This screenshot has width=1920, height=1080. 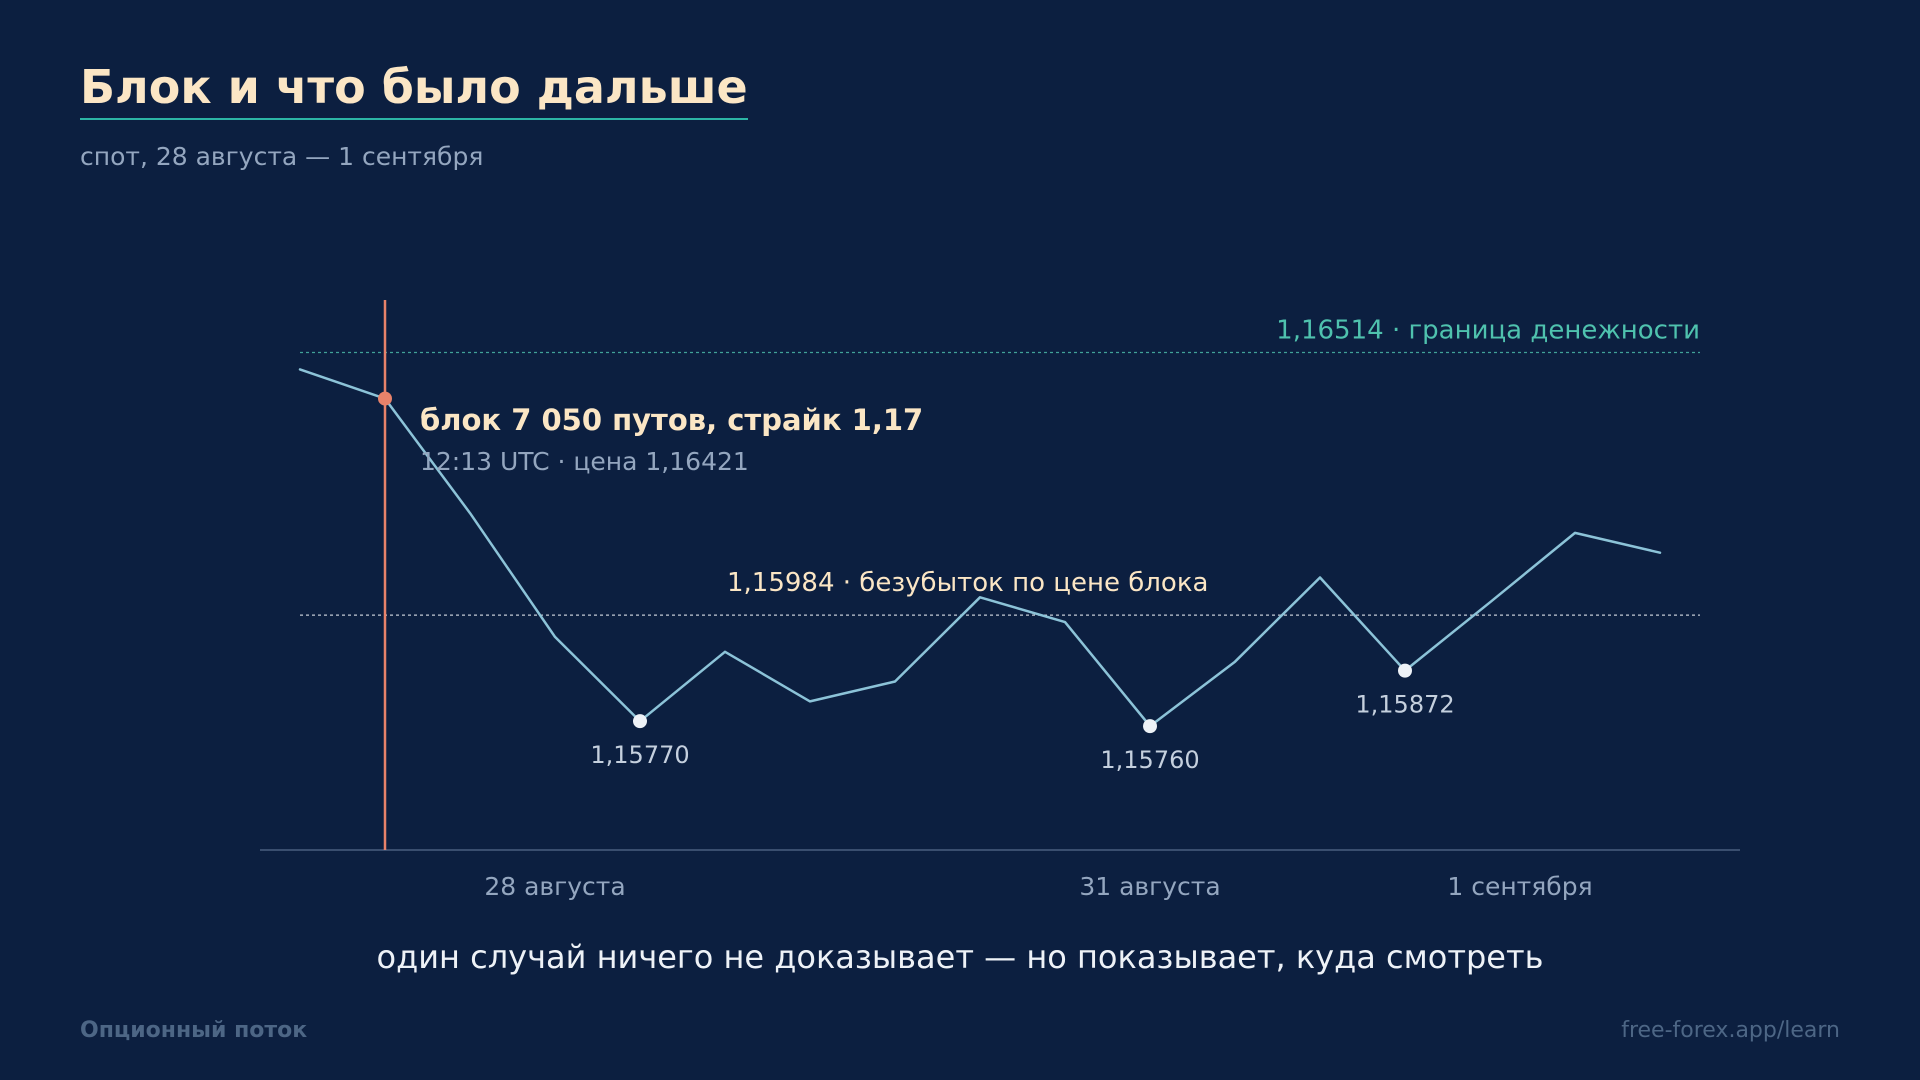 I want to click on page-title: Блок и что было дальше, so click(x=414, y=90).